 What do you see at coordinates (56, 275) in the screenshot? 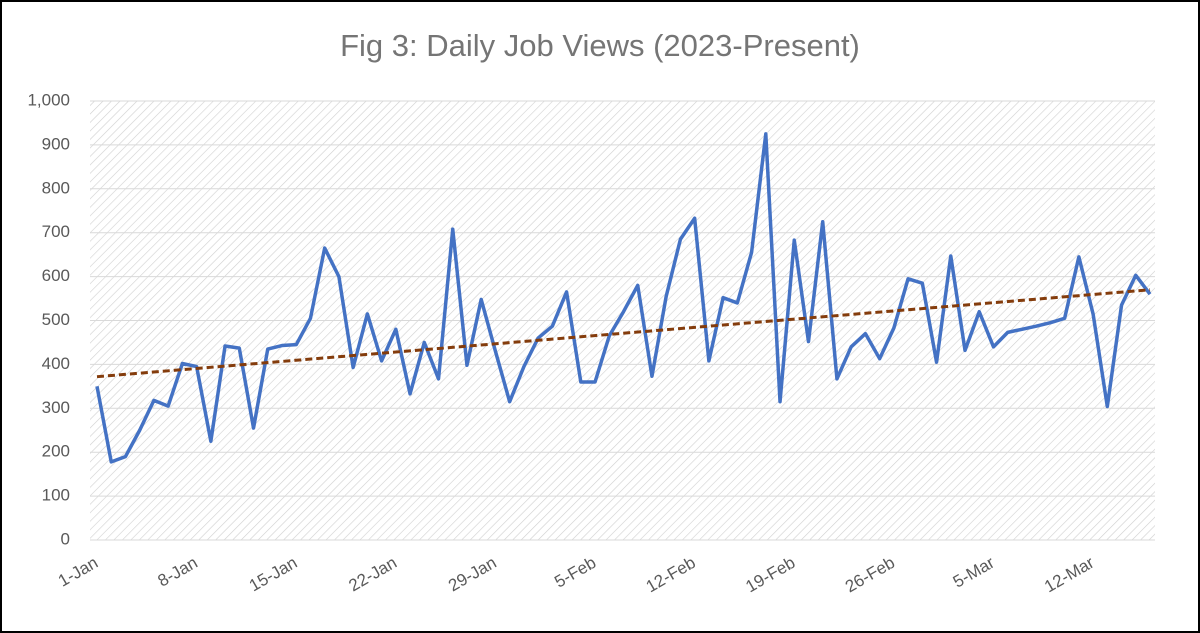
I see `y-tick-label: 600` at bounding box center [56, 275].